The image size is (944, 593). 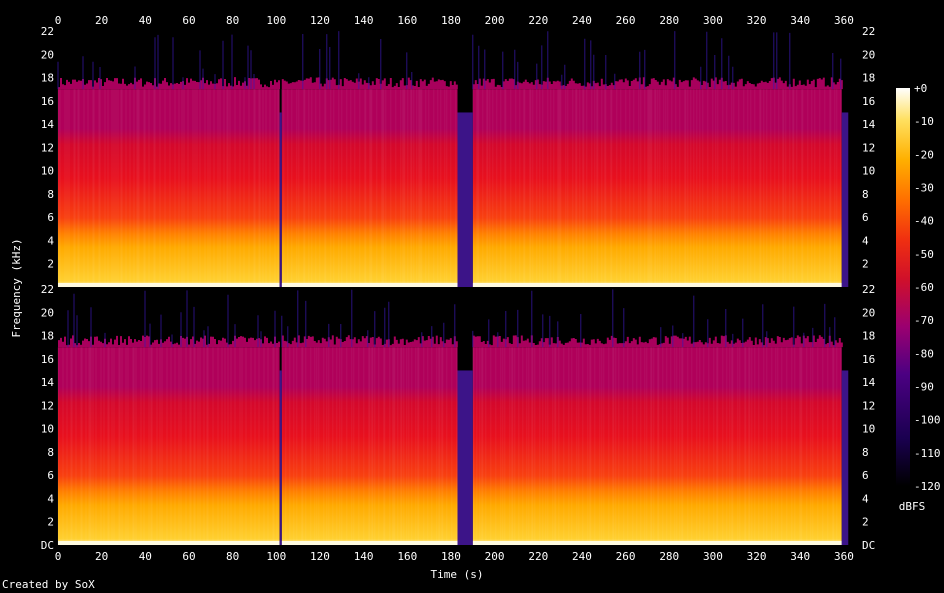 What do you see at coordinates (188, 556) in the screenshot?
I see `x-tick-label: 60` at bounding box center [188, 556].